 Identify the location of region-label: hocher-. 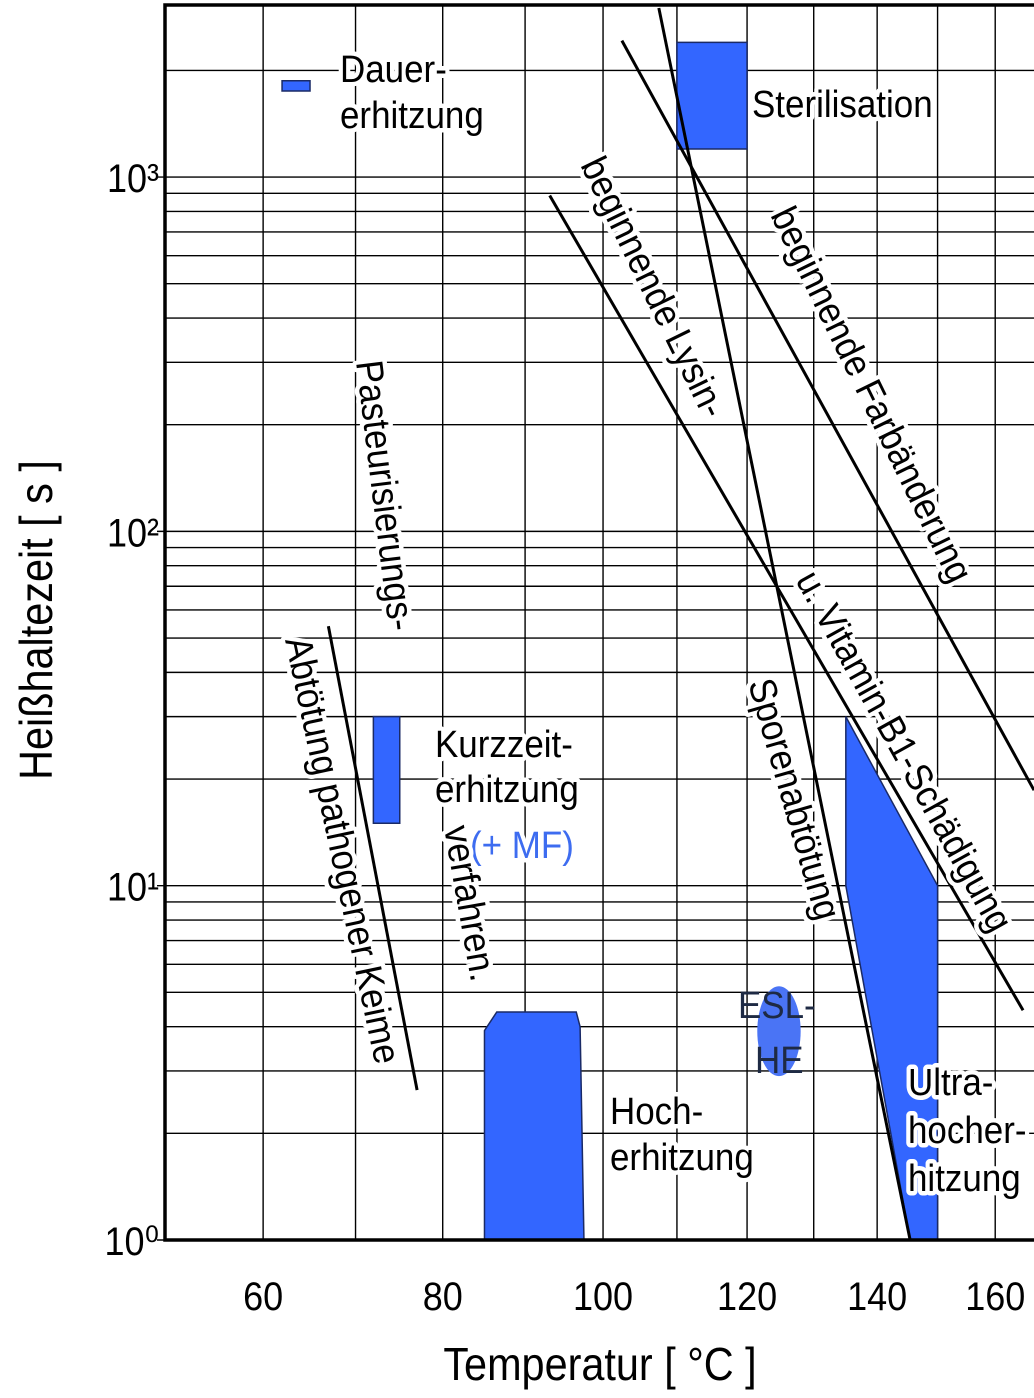
(967, 1130).